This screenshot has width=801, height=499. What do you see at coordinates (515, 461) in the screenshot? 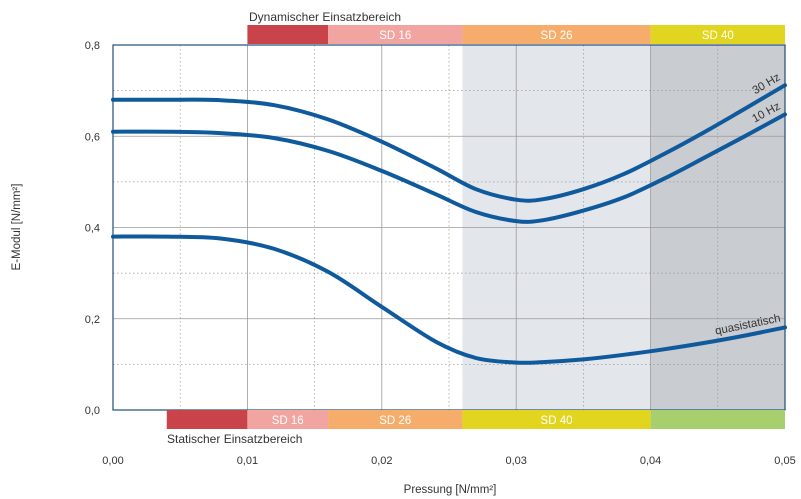
I see `x-tick-label: 0,03` at bounding box center [515, 461].